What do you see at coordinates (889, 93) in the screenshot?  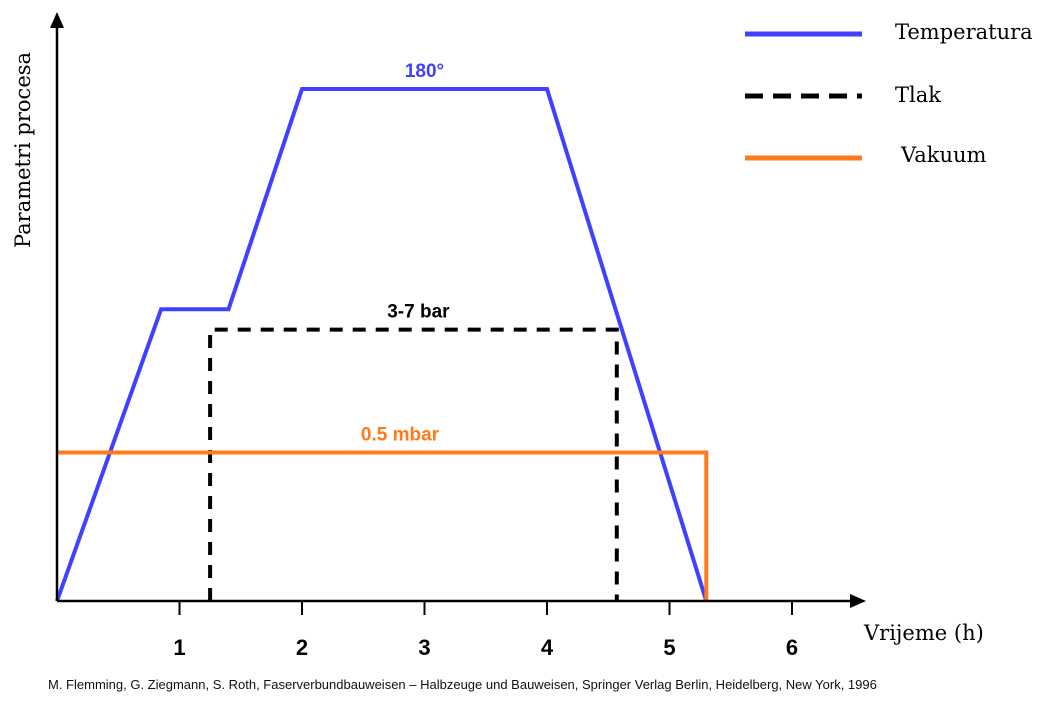 I see `legend: Temperatura Tlak Vakuum` at bounding box center [889, 93].